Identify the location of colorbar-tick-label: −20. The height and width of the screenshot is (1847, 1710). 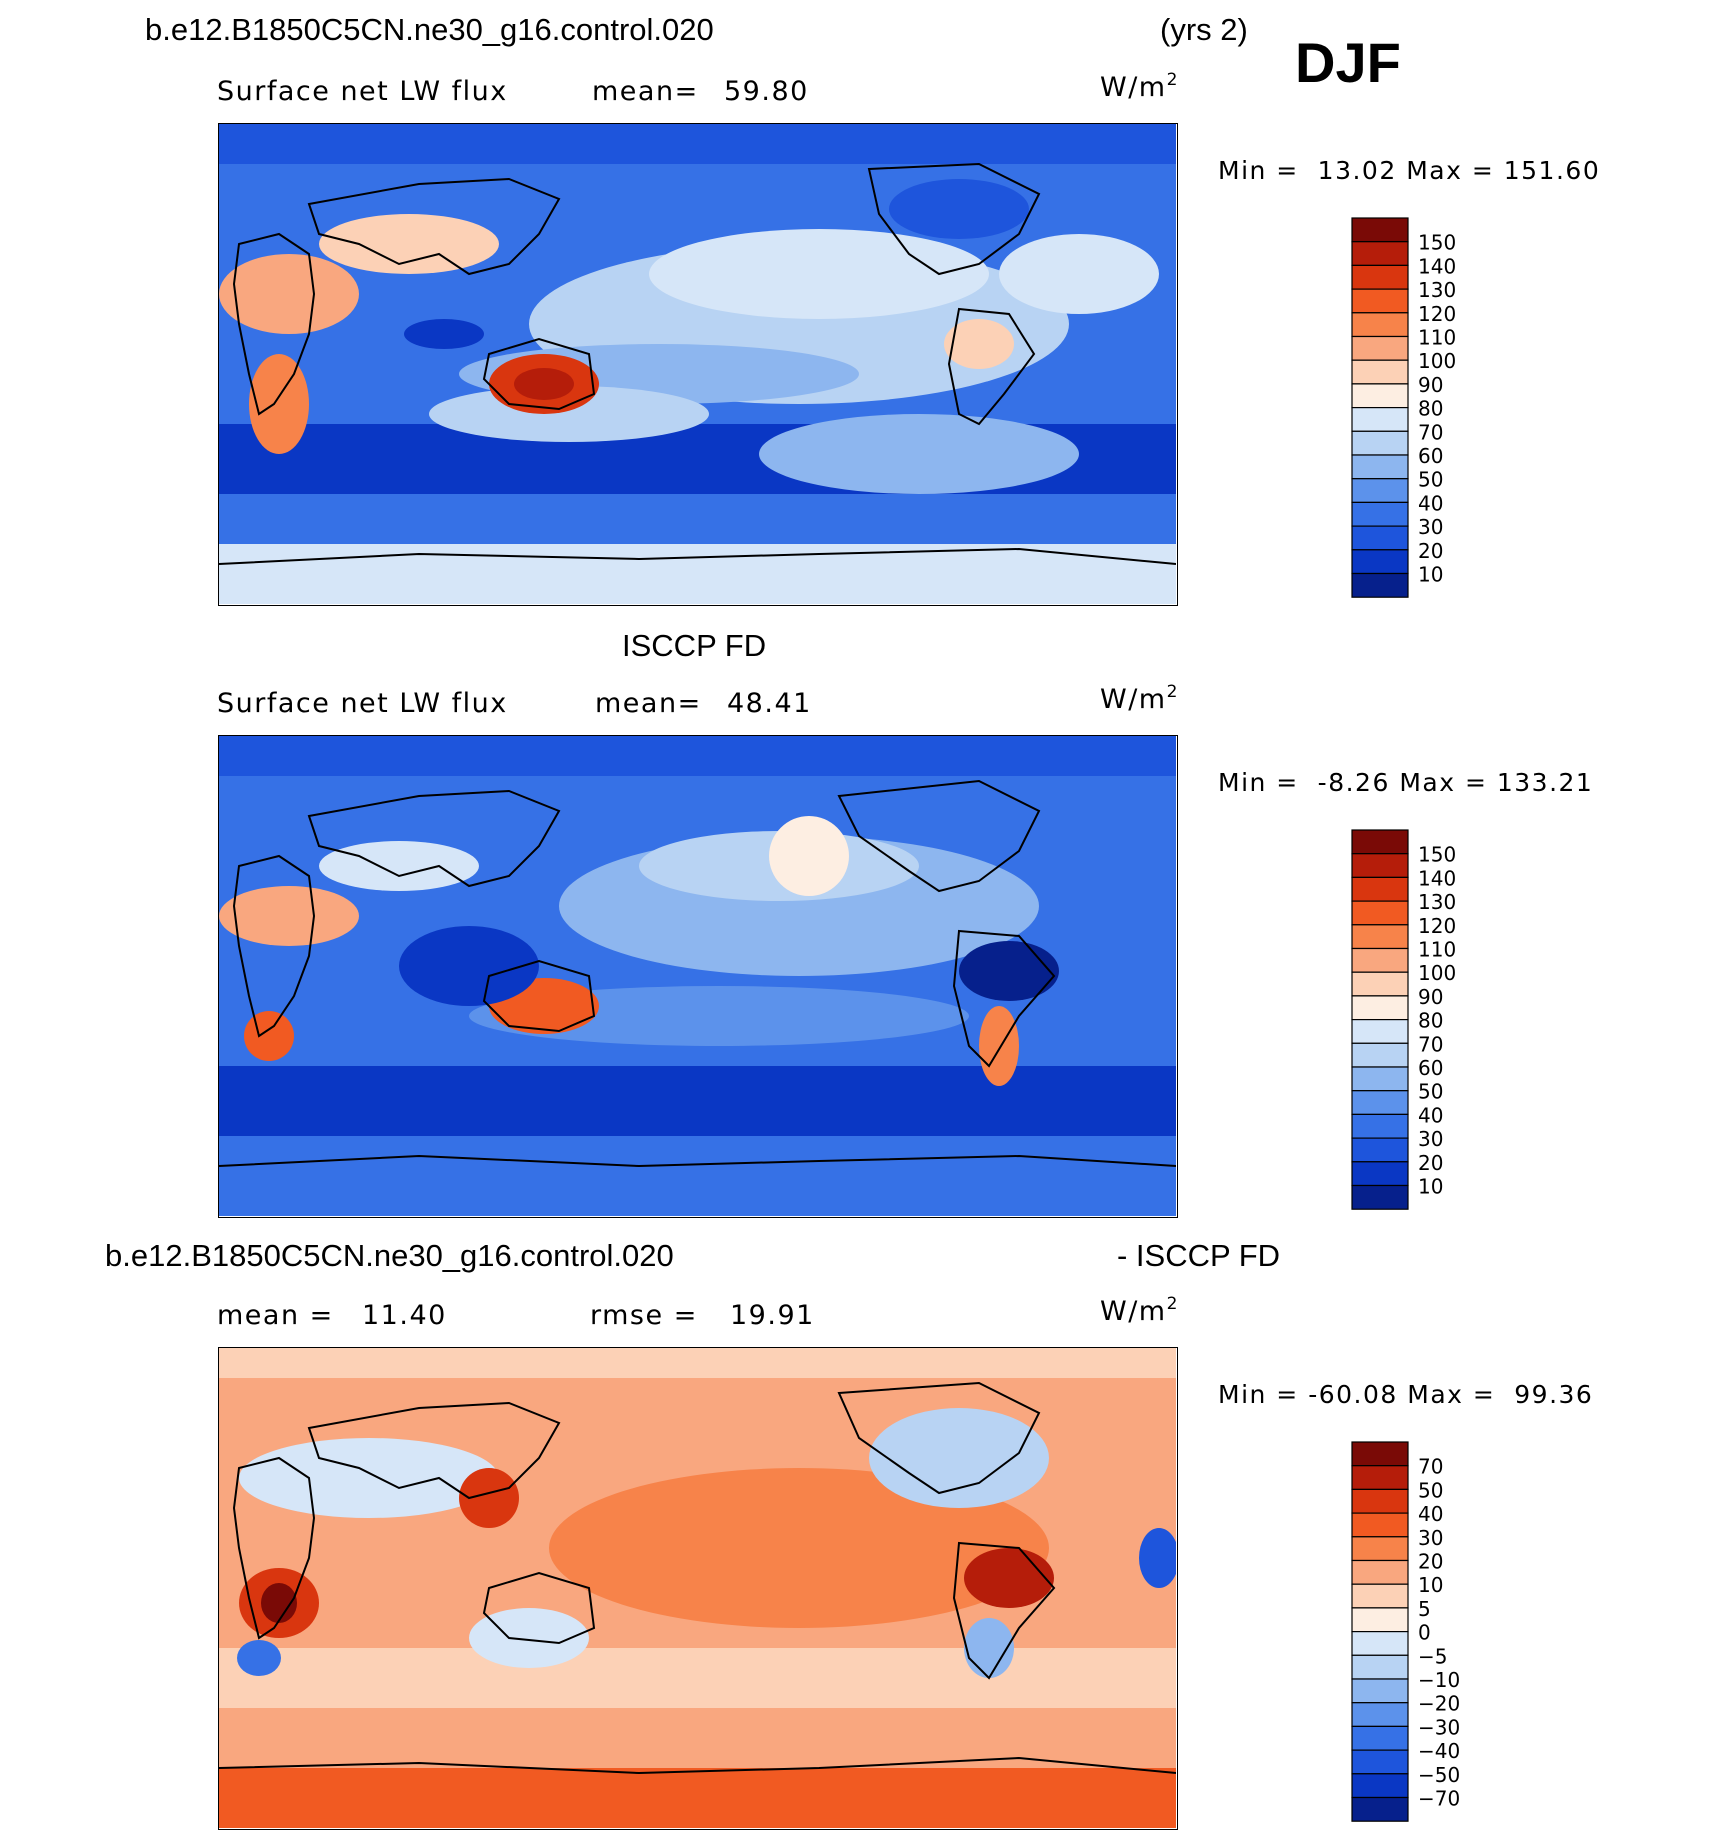
(1439, 1704).